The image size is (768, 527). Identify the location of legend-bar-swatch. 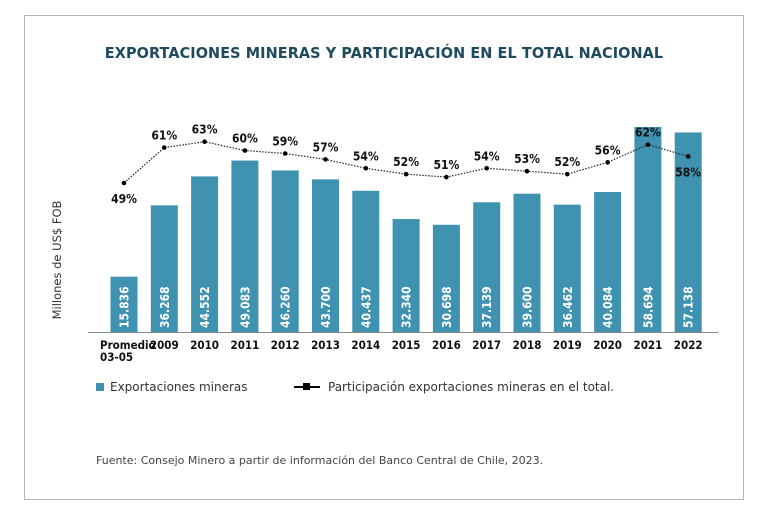
(100, 387).